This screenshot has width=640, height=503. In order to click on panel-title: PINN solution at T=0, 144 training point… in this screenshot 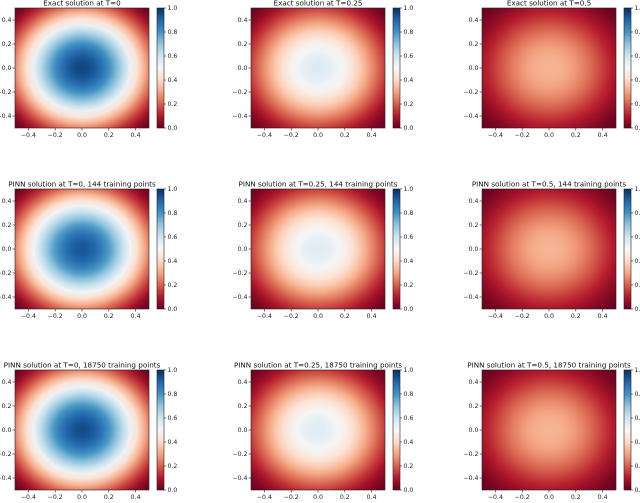, I will do `click(82, 184)`.